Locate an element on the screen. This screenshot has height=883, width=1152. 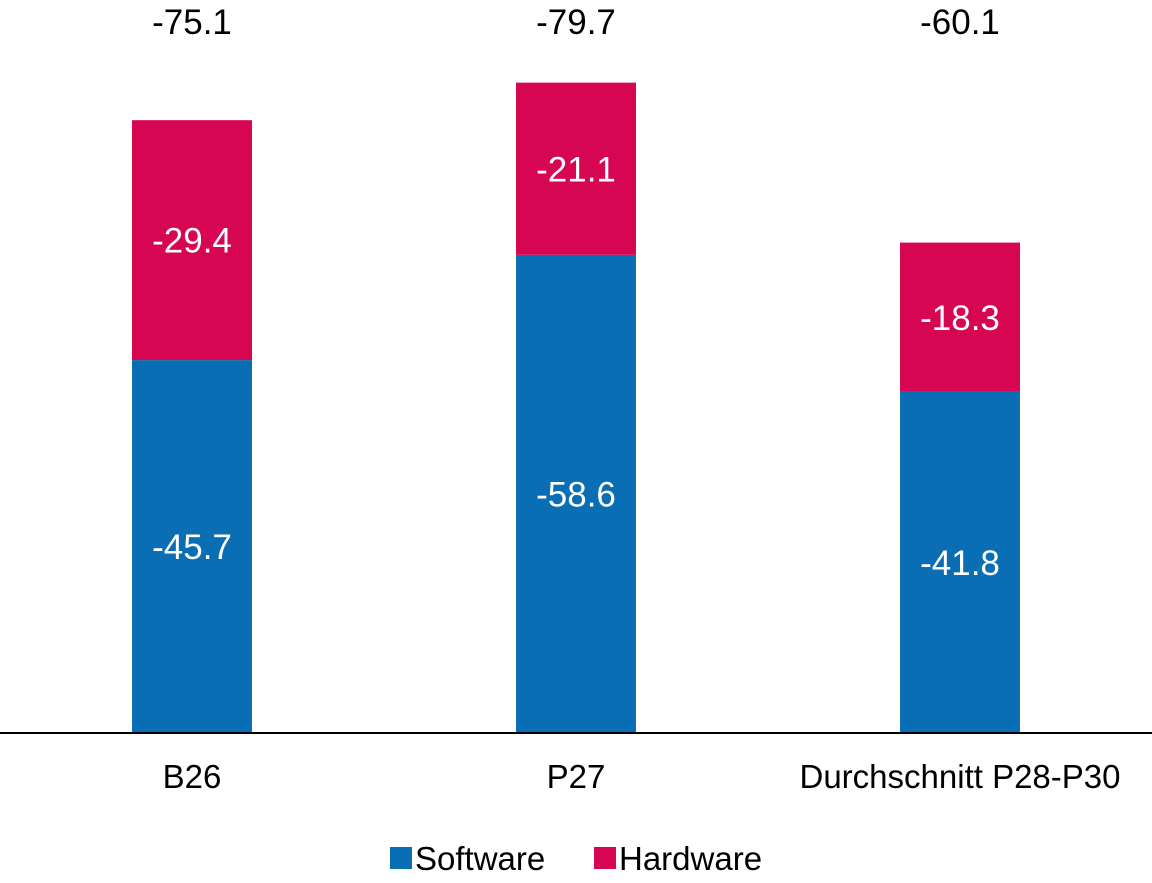
x-tick-label-durchschnitt-p28-p30: Durchschnitt P28-P30 is located at coordinates (960, 776).